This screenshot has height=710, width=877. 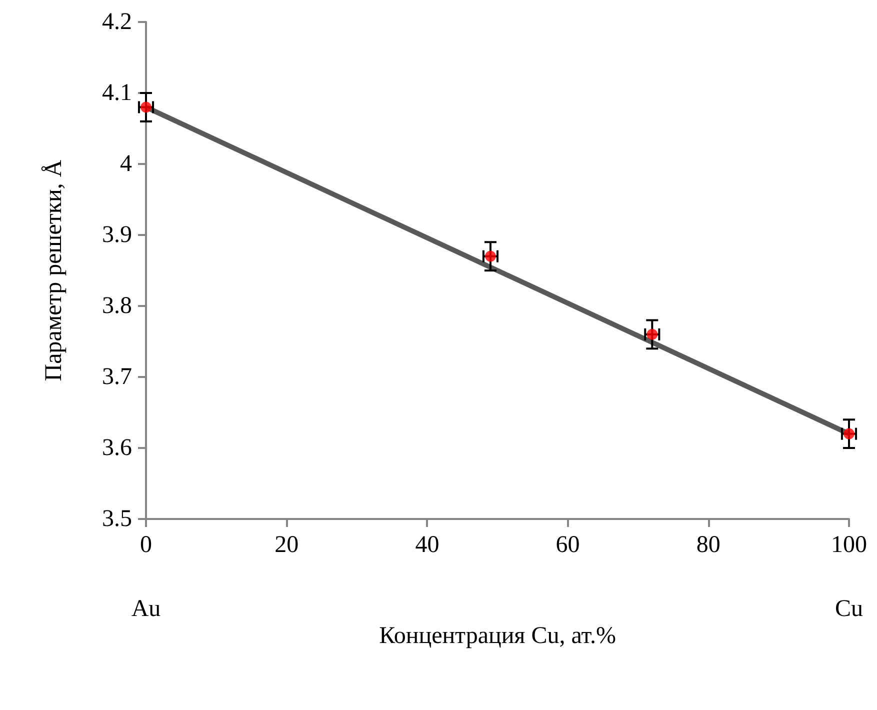 I want to click on y-tick-label: 3.7, so click(x=117, y=377).